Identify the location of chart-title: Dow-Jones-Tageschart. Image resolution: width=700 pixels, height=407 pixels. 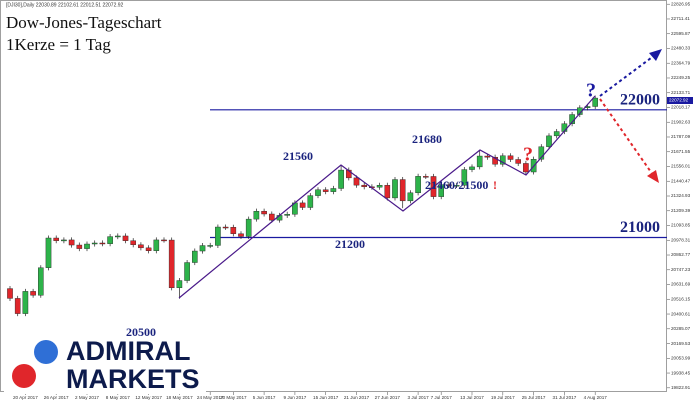
(84, 22).